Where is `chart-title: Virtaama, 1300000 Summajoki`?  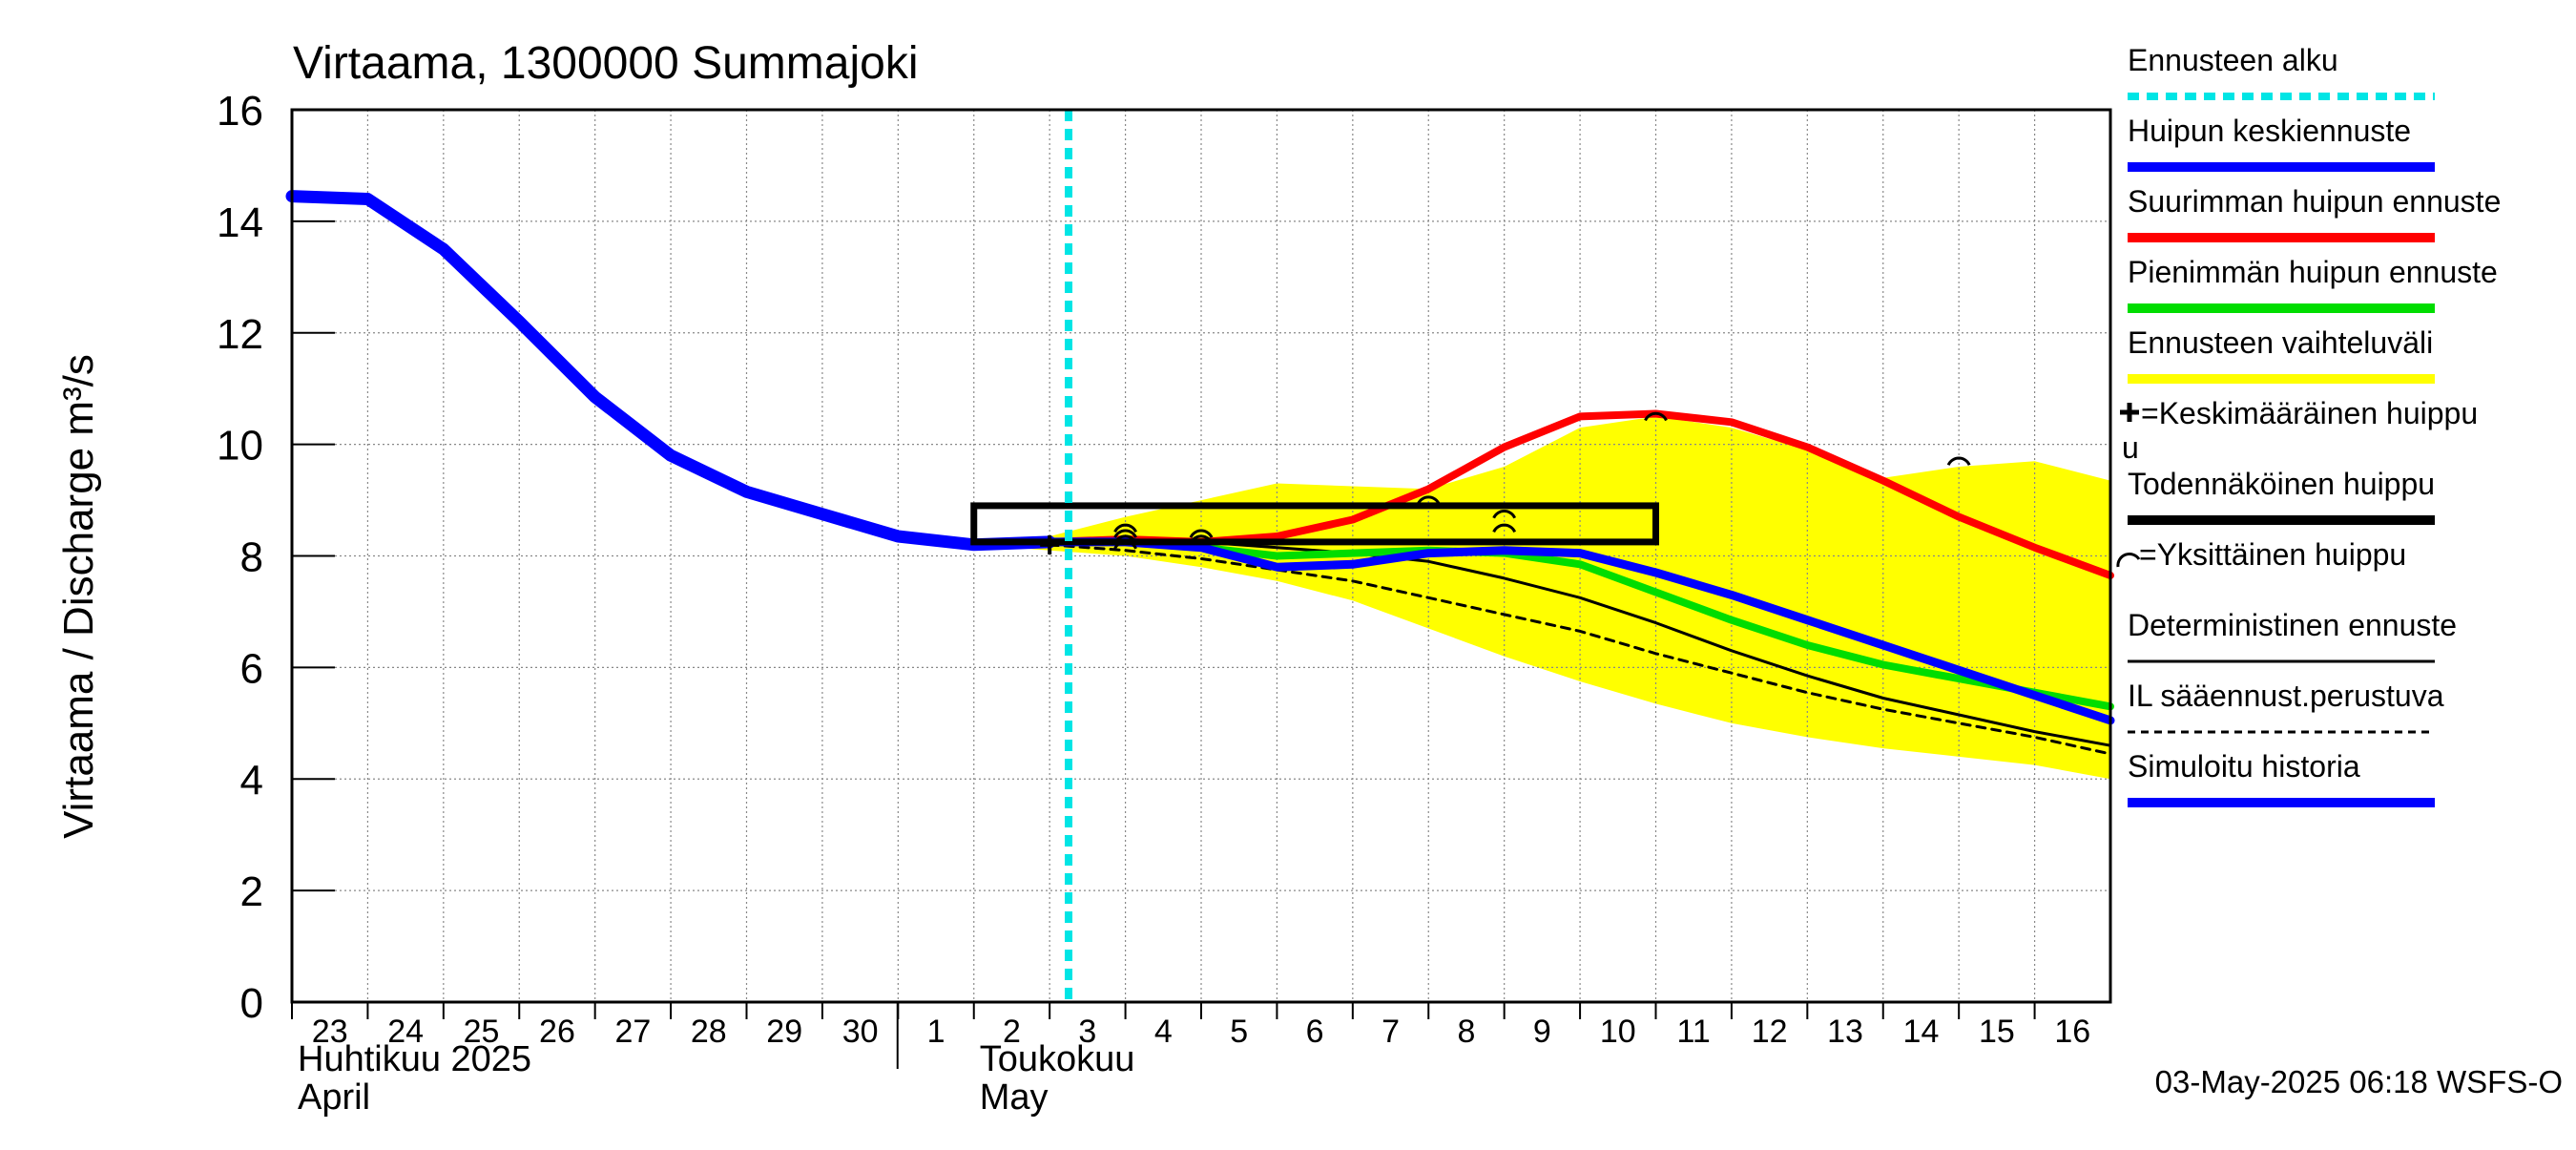 chart-title: Virtaama, 1300000 Summajoki is located at coordinates (605, 63).